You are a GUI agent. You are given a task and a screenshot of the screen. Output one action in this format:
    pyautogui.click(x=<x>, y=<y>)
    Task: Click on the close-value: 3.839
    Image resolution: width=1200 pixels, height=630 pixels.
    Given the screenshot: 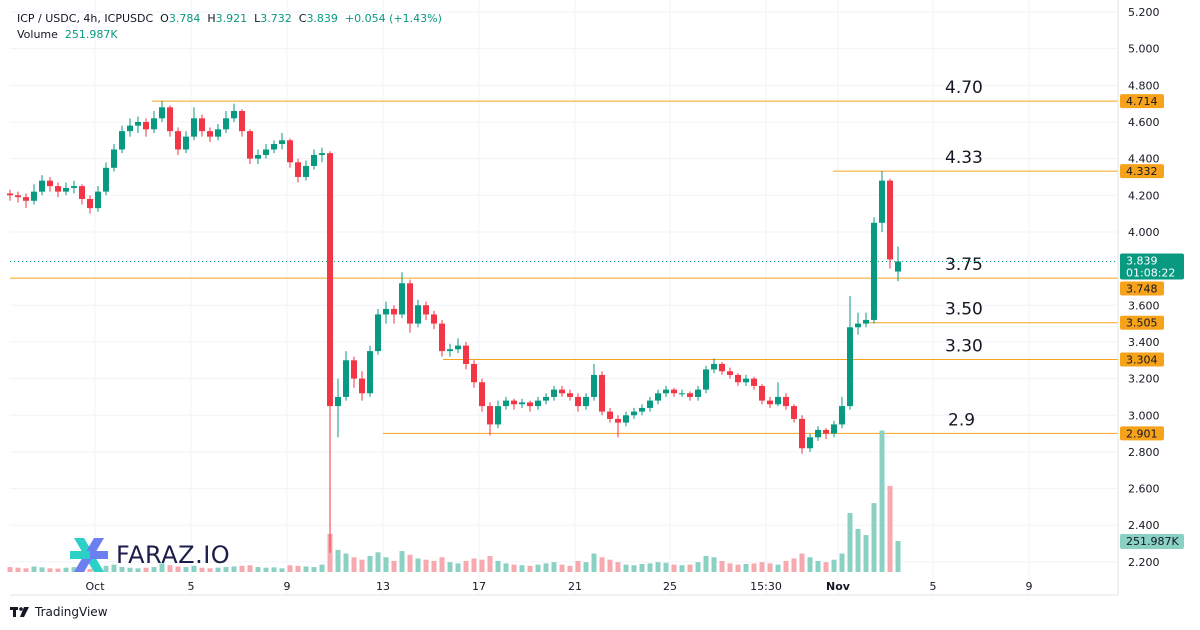 What is the action you would take?
    pyautogui.click(x=322, y=18)
    